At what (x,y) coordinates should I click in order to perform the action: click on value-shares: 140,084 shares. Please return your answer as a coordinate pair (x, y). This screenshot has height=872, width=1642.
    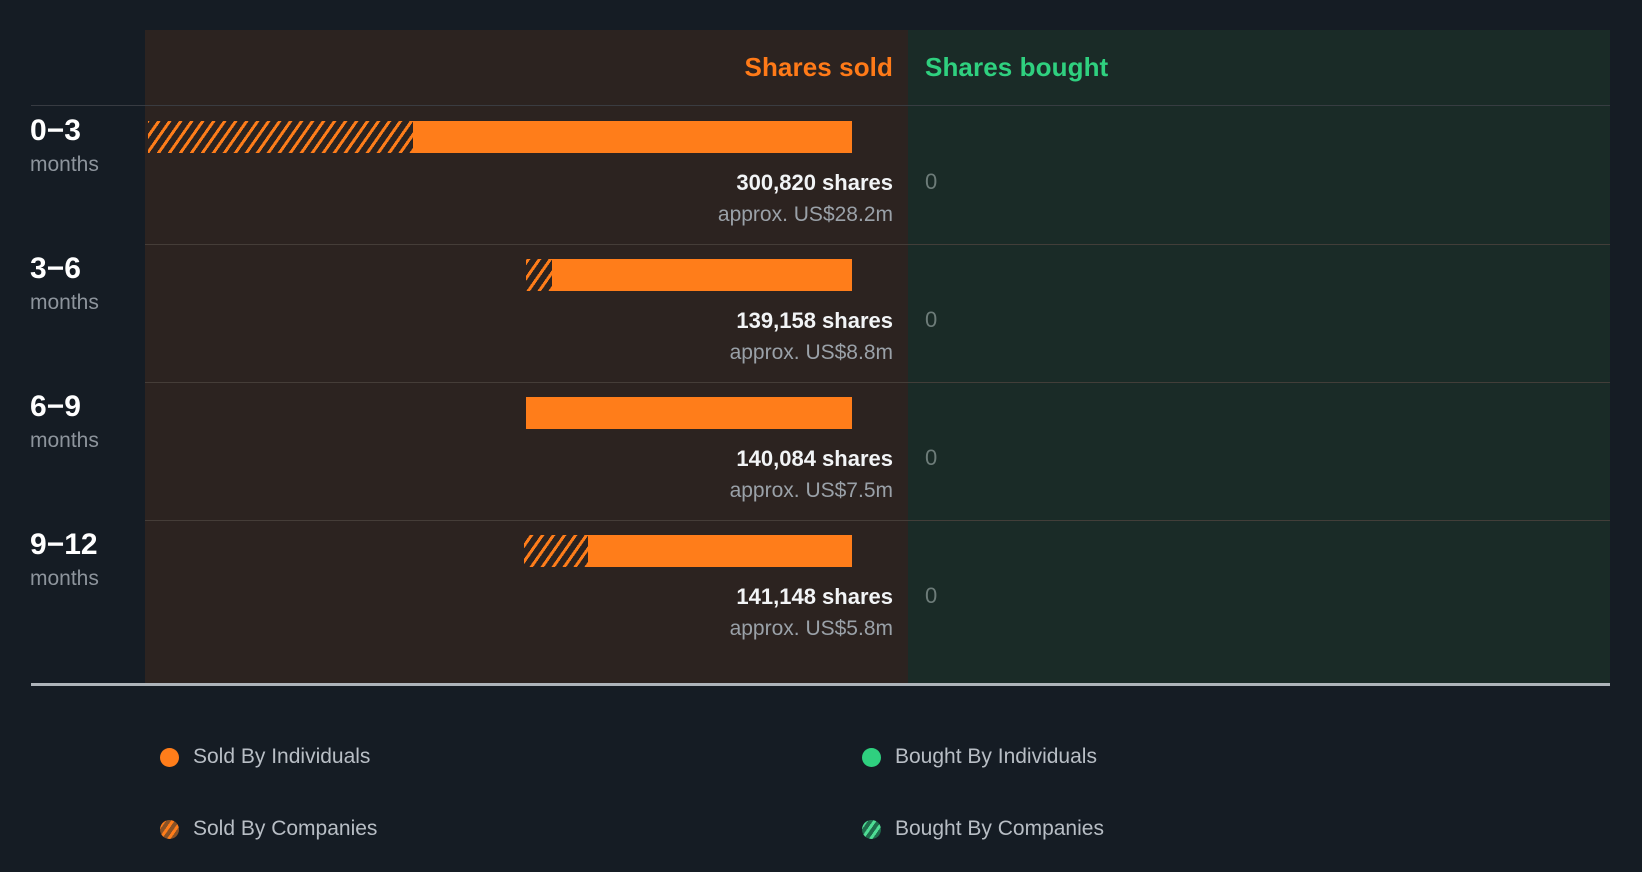
    Looking at the image, I should click on (814, 458).